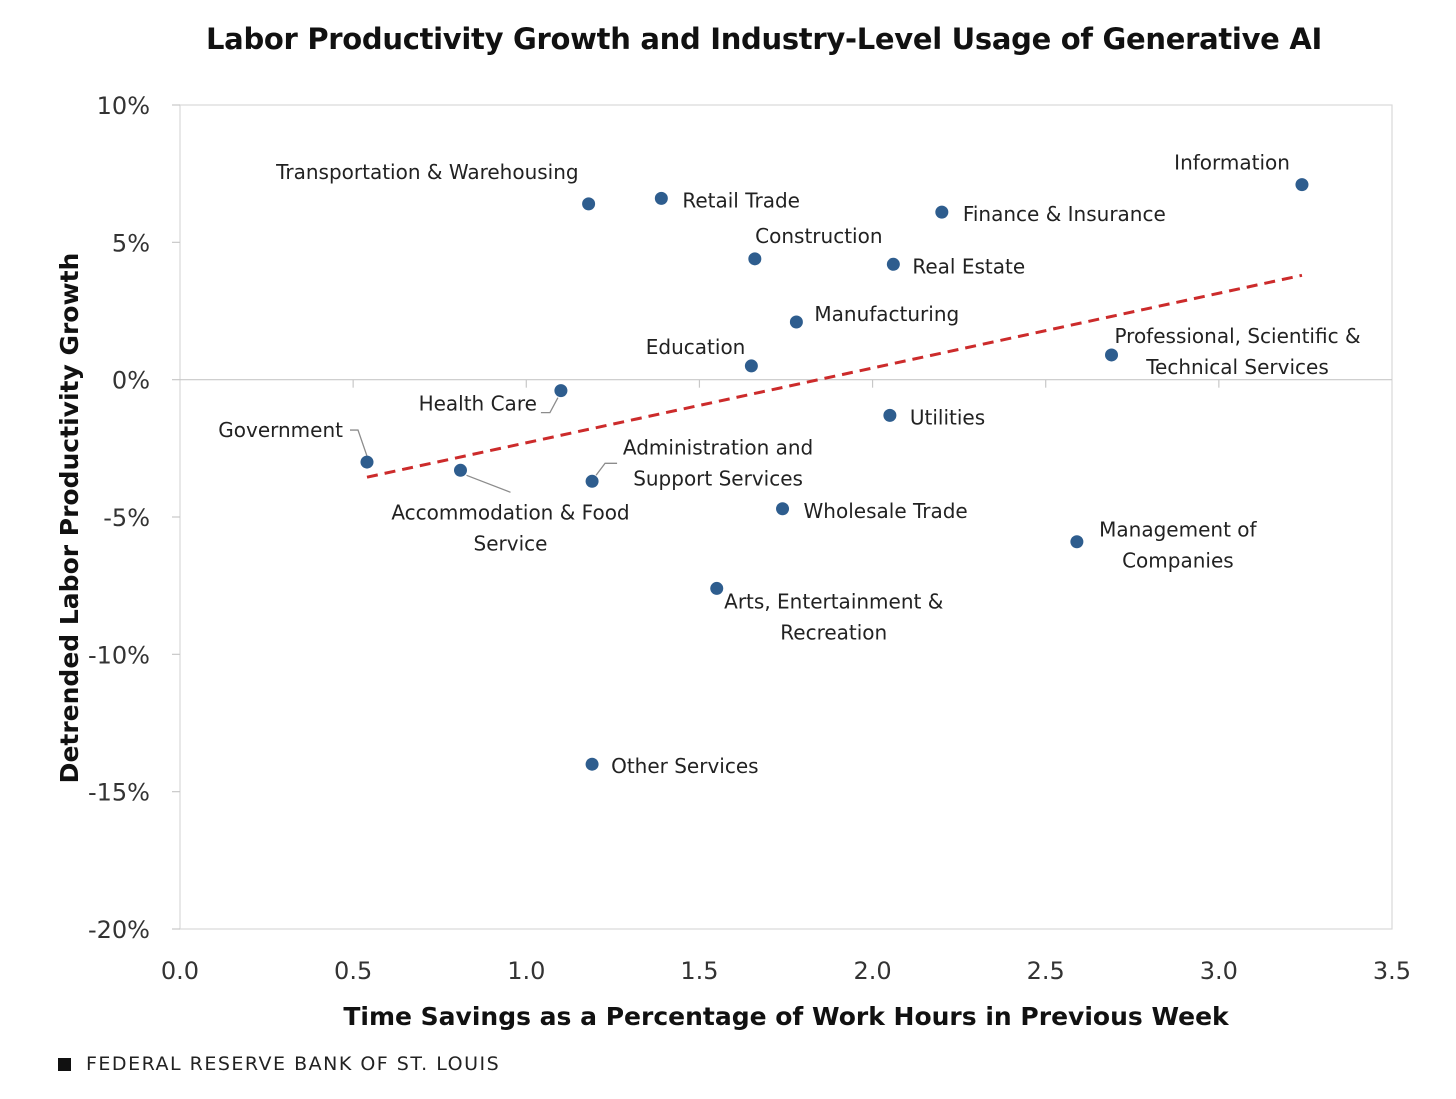 This screenshot has height=1099, width=1456. What do you see at coordinates (886, 511) in the screenshot?
I see `label-wholesale-trade: Wholesale Trade` at bounding box center [886, 511].